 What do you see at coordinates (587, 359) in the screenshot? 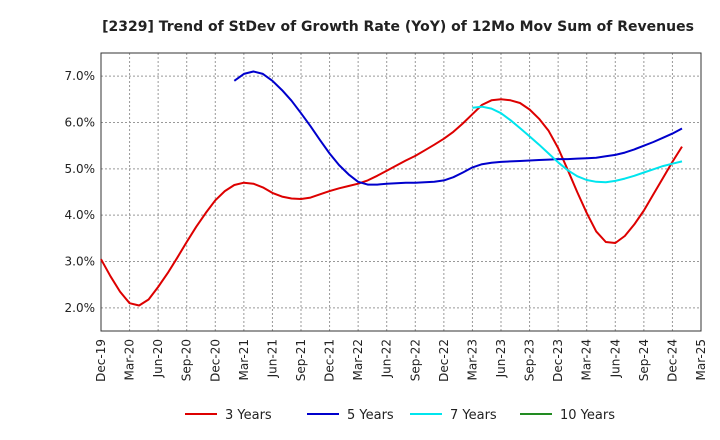
I see `x-tick-label: Mar-24` at bounding box center [587, 359].